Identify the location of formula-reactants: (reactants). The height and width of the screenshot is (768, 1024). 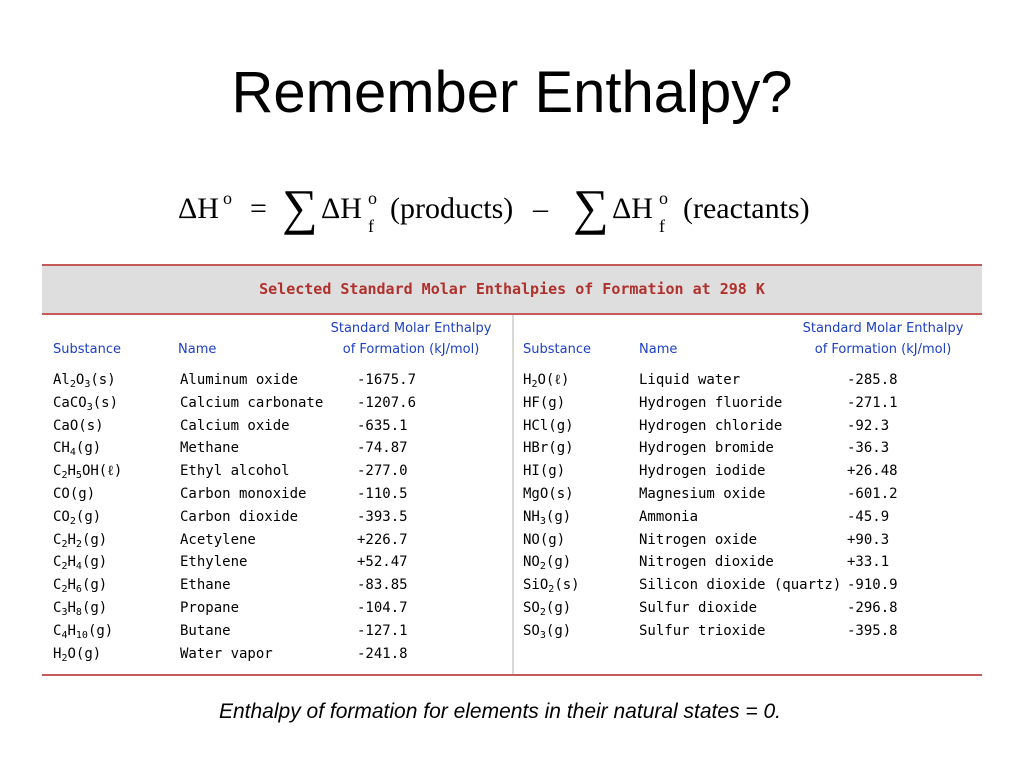
(746, 208).